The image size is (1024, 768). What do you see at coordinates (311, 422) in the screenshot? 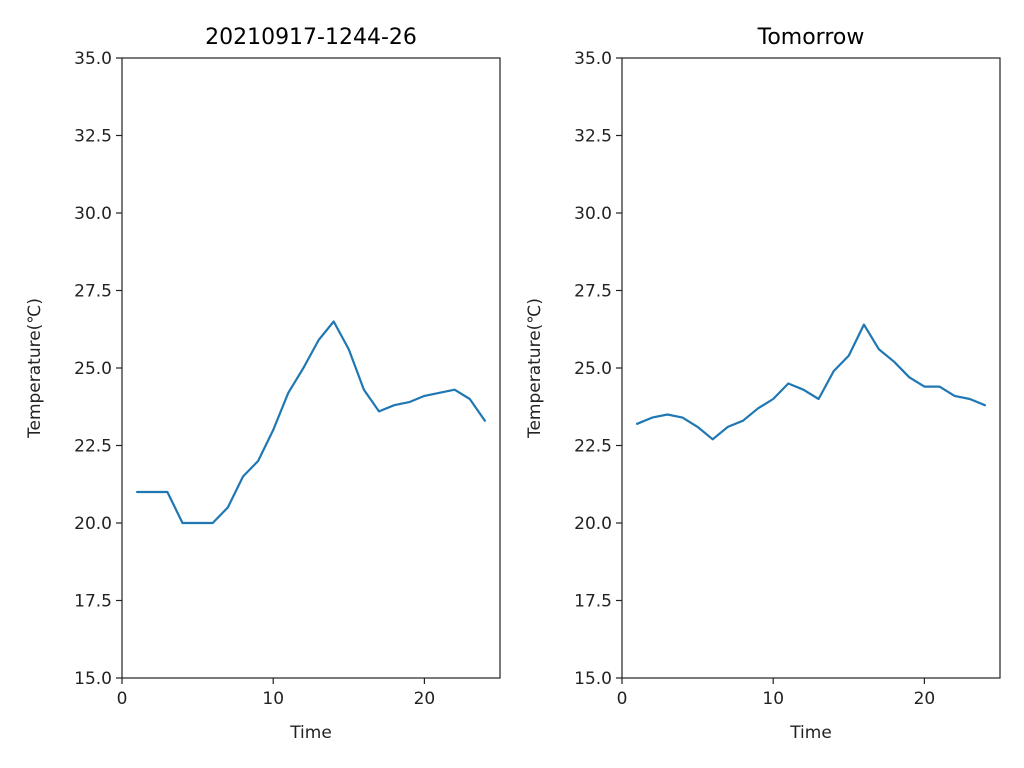
I see `left-temperature-line` at bounding box center [311, 422].